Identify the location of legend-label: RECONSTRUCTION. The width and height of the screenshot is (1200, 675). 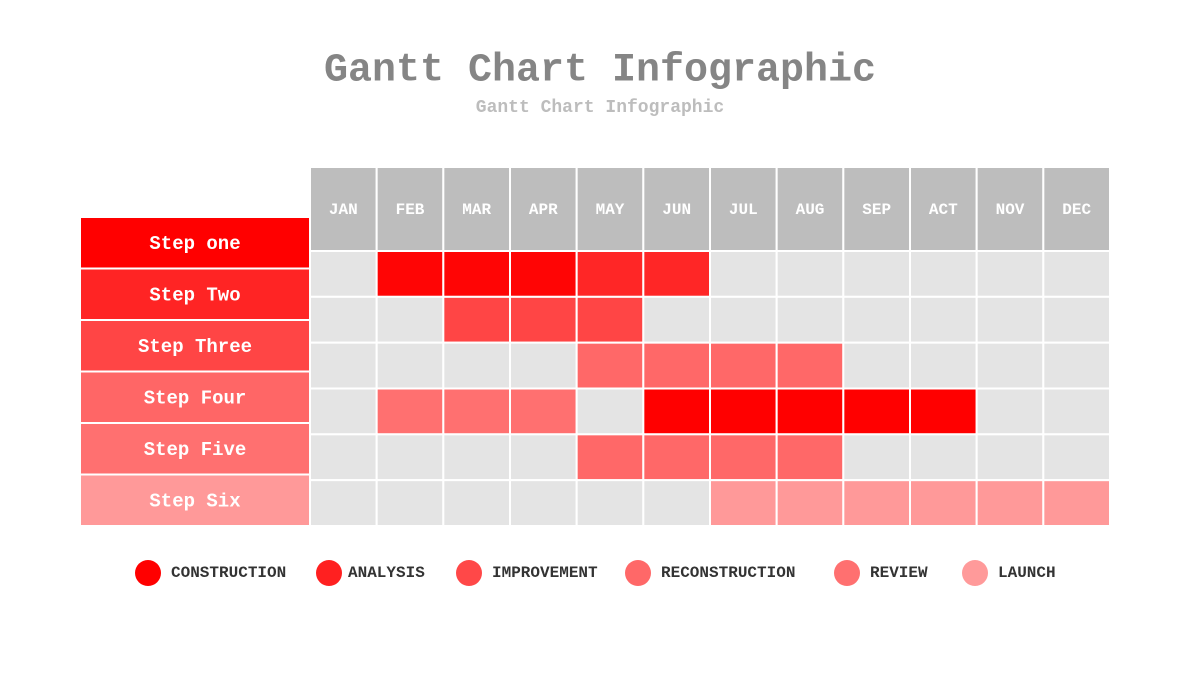
(728, 573).